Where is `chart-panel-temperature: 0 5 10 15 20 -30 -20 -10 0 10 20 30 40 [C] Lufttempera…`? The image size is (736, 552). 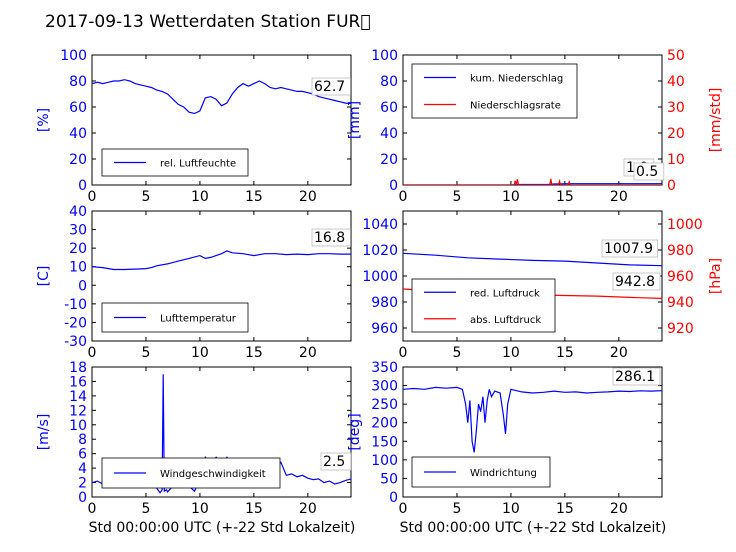
chart-panel-temperature: 0 5 10 15 20 -30 -20 -10 0 10 20 30 40 [C] Lufttempera… is located at coordinates (194, 282).